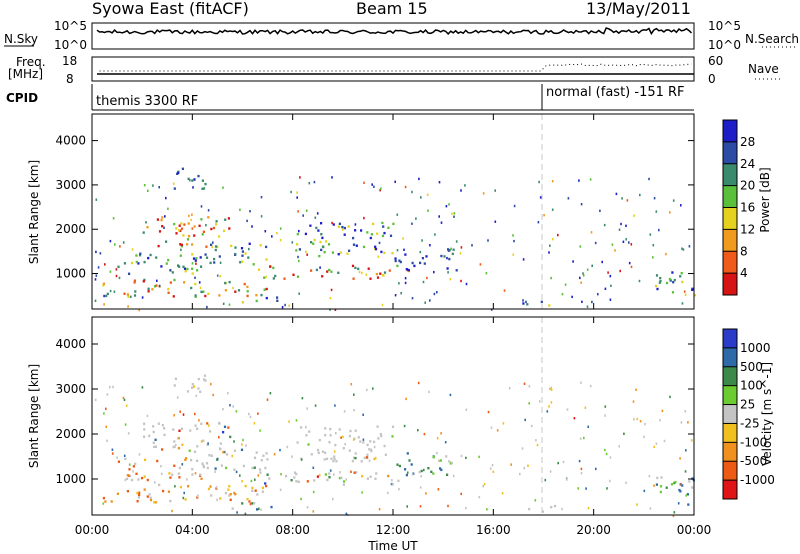 The width and height of the screenshot is (800, 554). Describe the element at coordinates (730, 433) in the screenshot. I see `colorbar-segment` at that location.